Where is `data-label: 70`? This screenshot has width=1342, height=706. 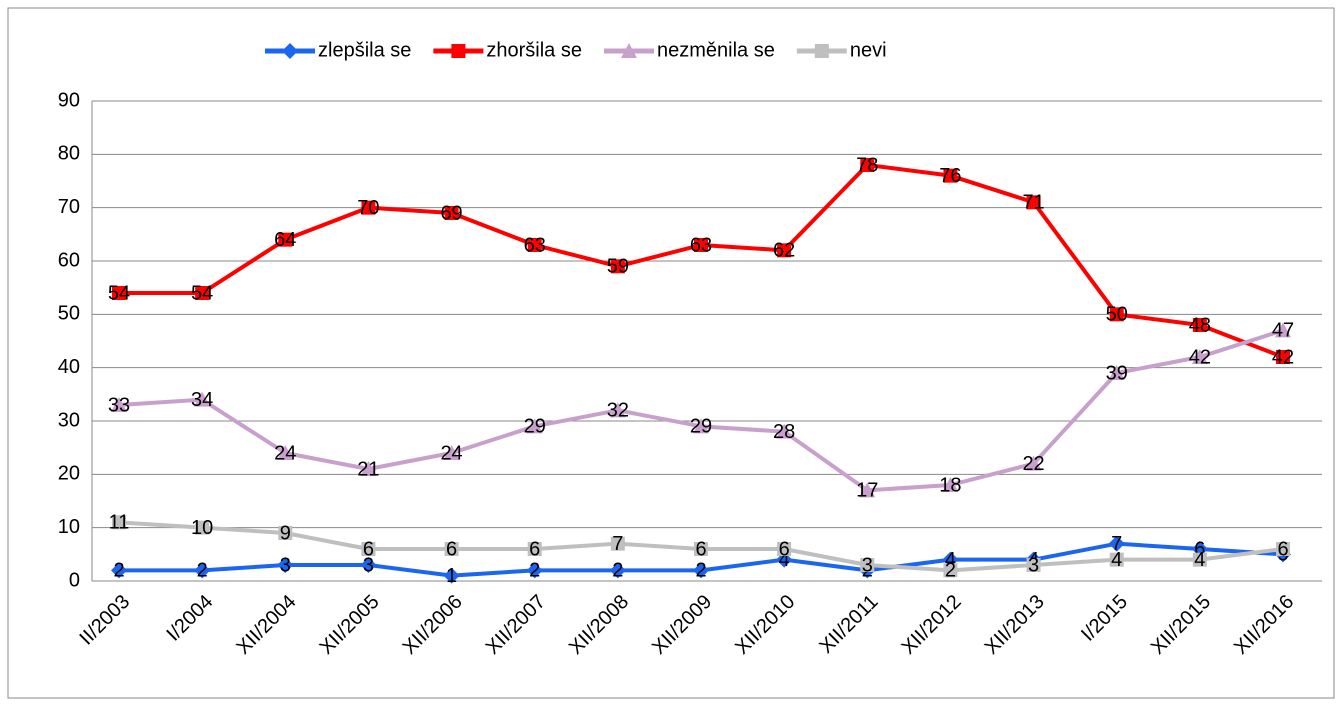
data-label: 70 is located at coordinates (368, 208).